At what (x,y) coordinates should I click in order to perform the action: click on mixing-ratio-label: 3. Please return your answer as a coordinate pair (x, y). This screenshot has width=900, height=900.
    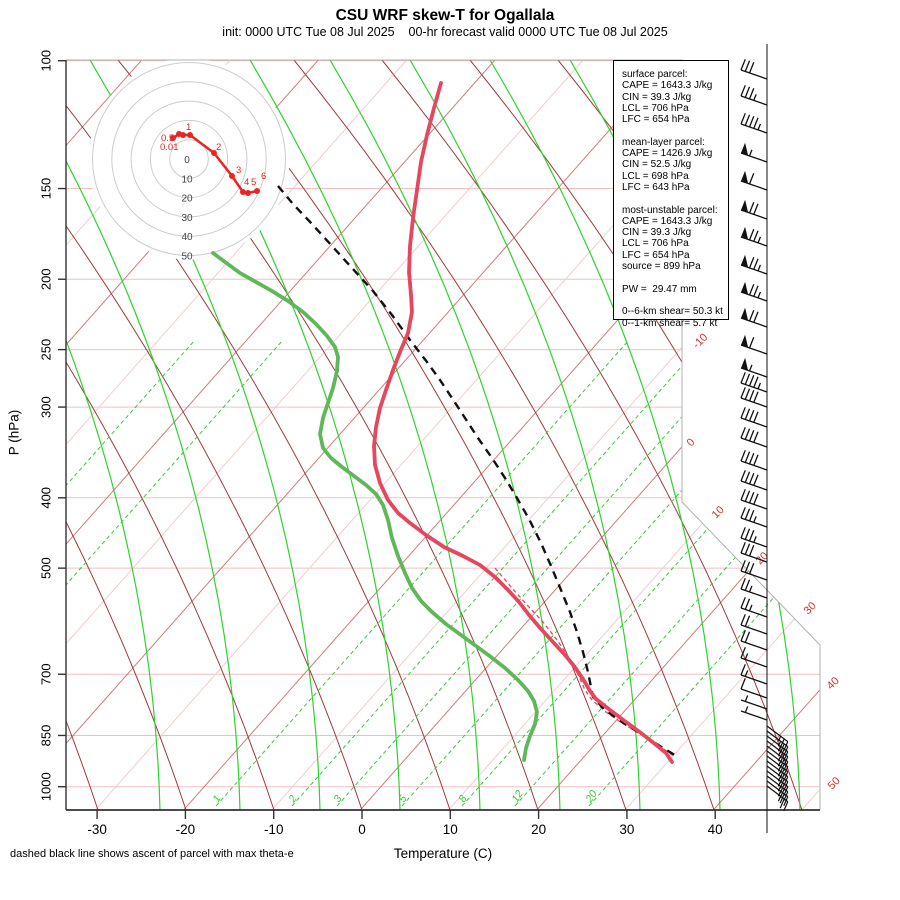
    Looking at the image, I should click on (337, 798).